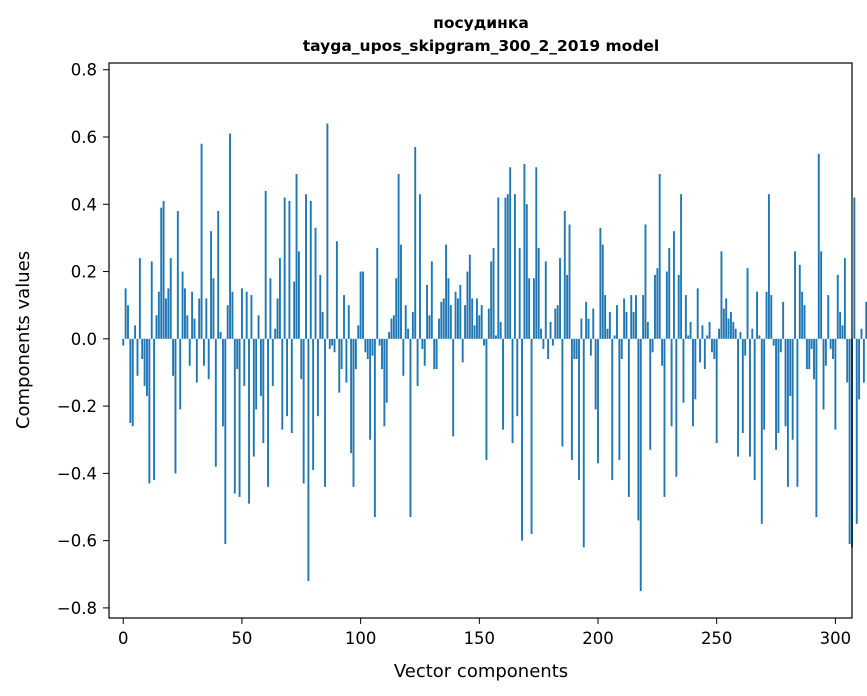 This screenshot has height=696, width=867. What do you see at coordinates (77, 608) in the screenshot?
I see `y-tick-label: −0.8` at bounding box center [77, 608].